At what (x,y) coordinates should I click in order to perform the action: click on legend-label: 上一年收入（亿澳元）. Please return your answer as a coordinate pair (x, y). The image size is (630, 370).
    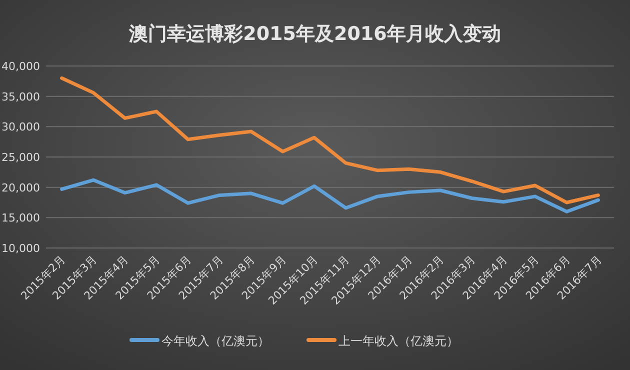
    Looking at the image, I should click on (398, 341).